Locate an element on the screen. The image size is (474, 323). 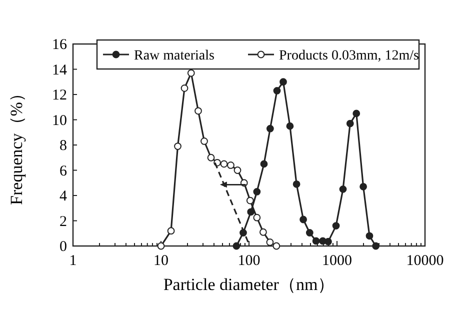
y-tick-label: 12 is located at coordinates (59, 96).